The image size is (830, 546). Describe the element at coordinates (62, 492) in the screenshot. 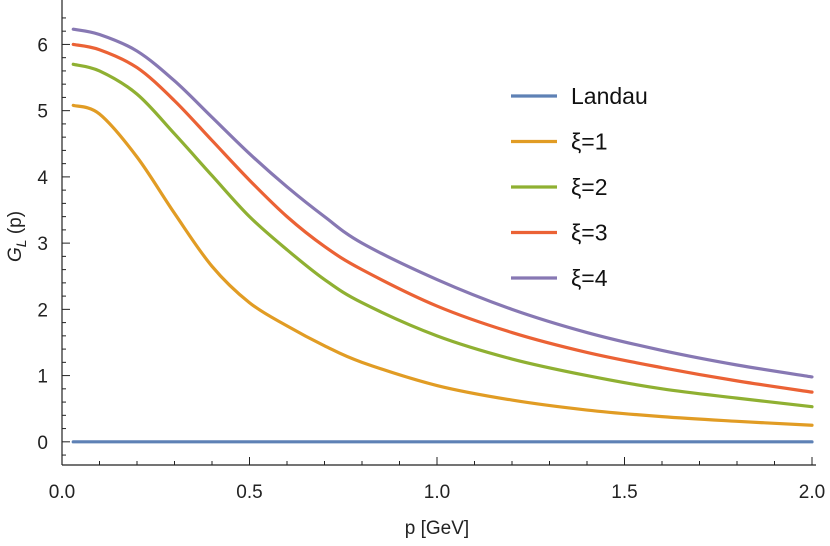

I see `x-tick-label: 0.0` at that location.